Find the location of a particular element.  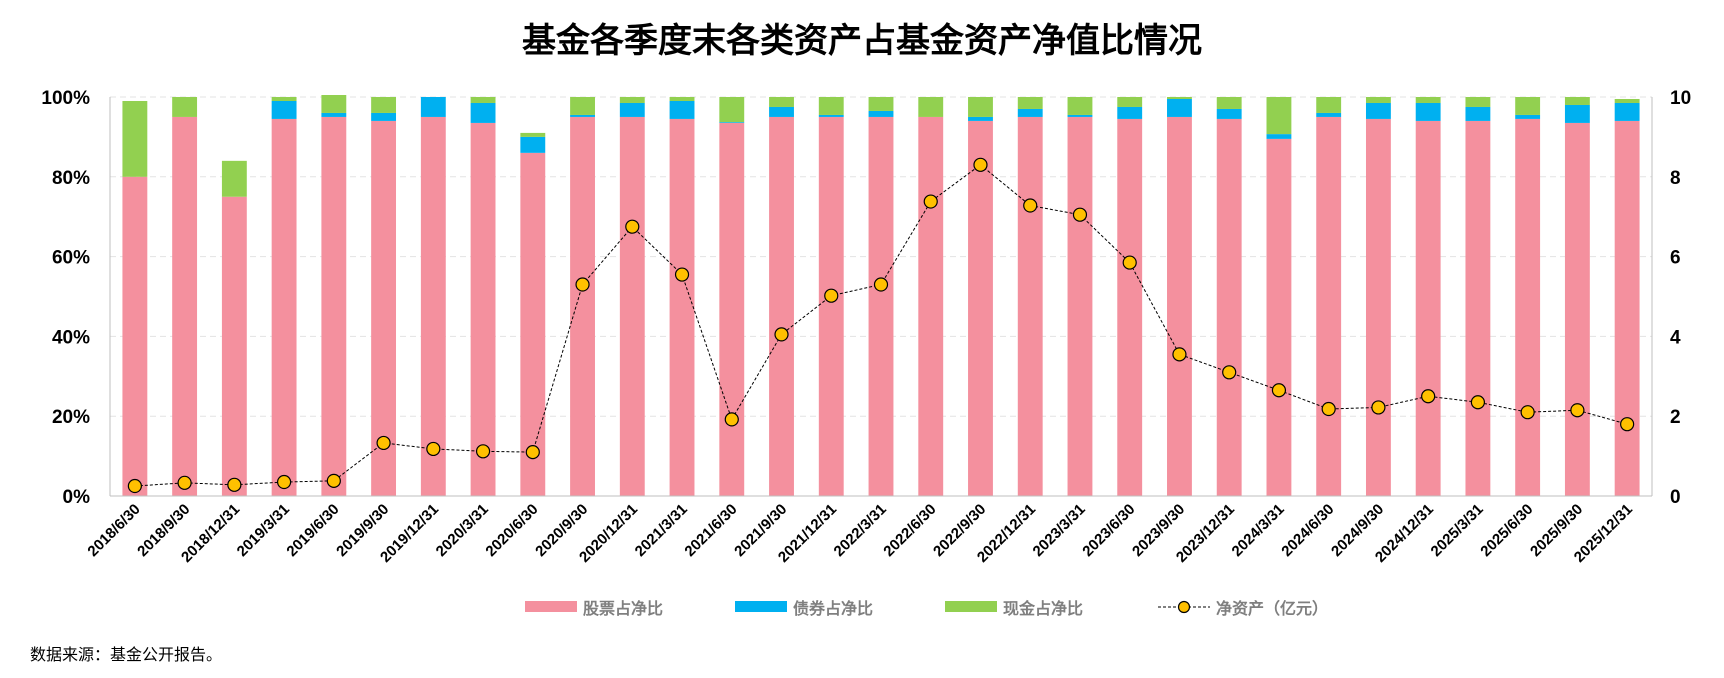

y-tick-right: 2 is located at coordinates (1675, 417).